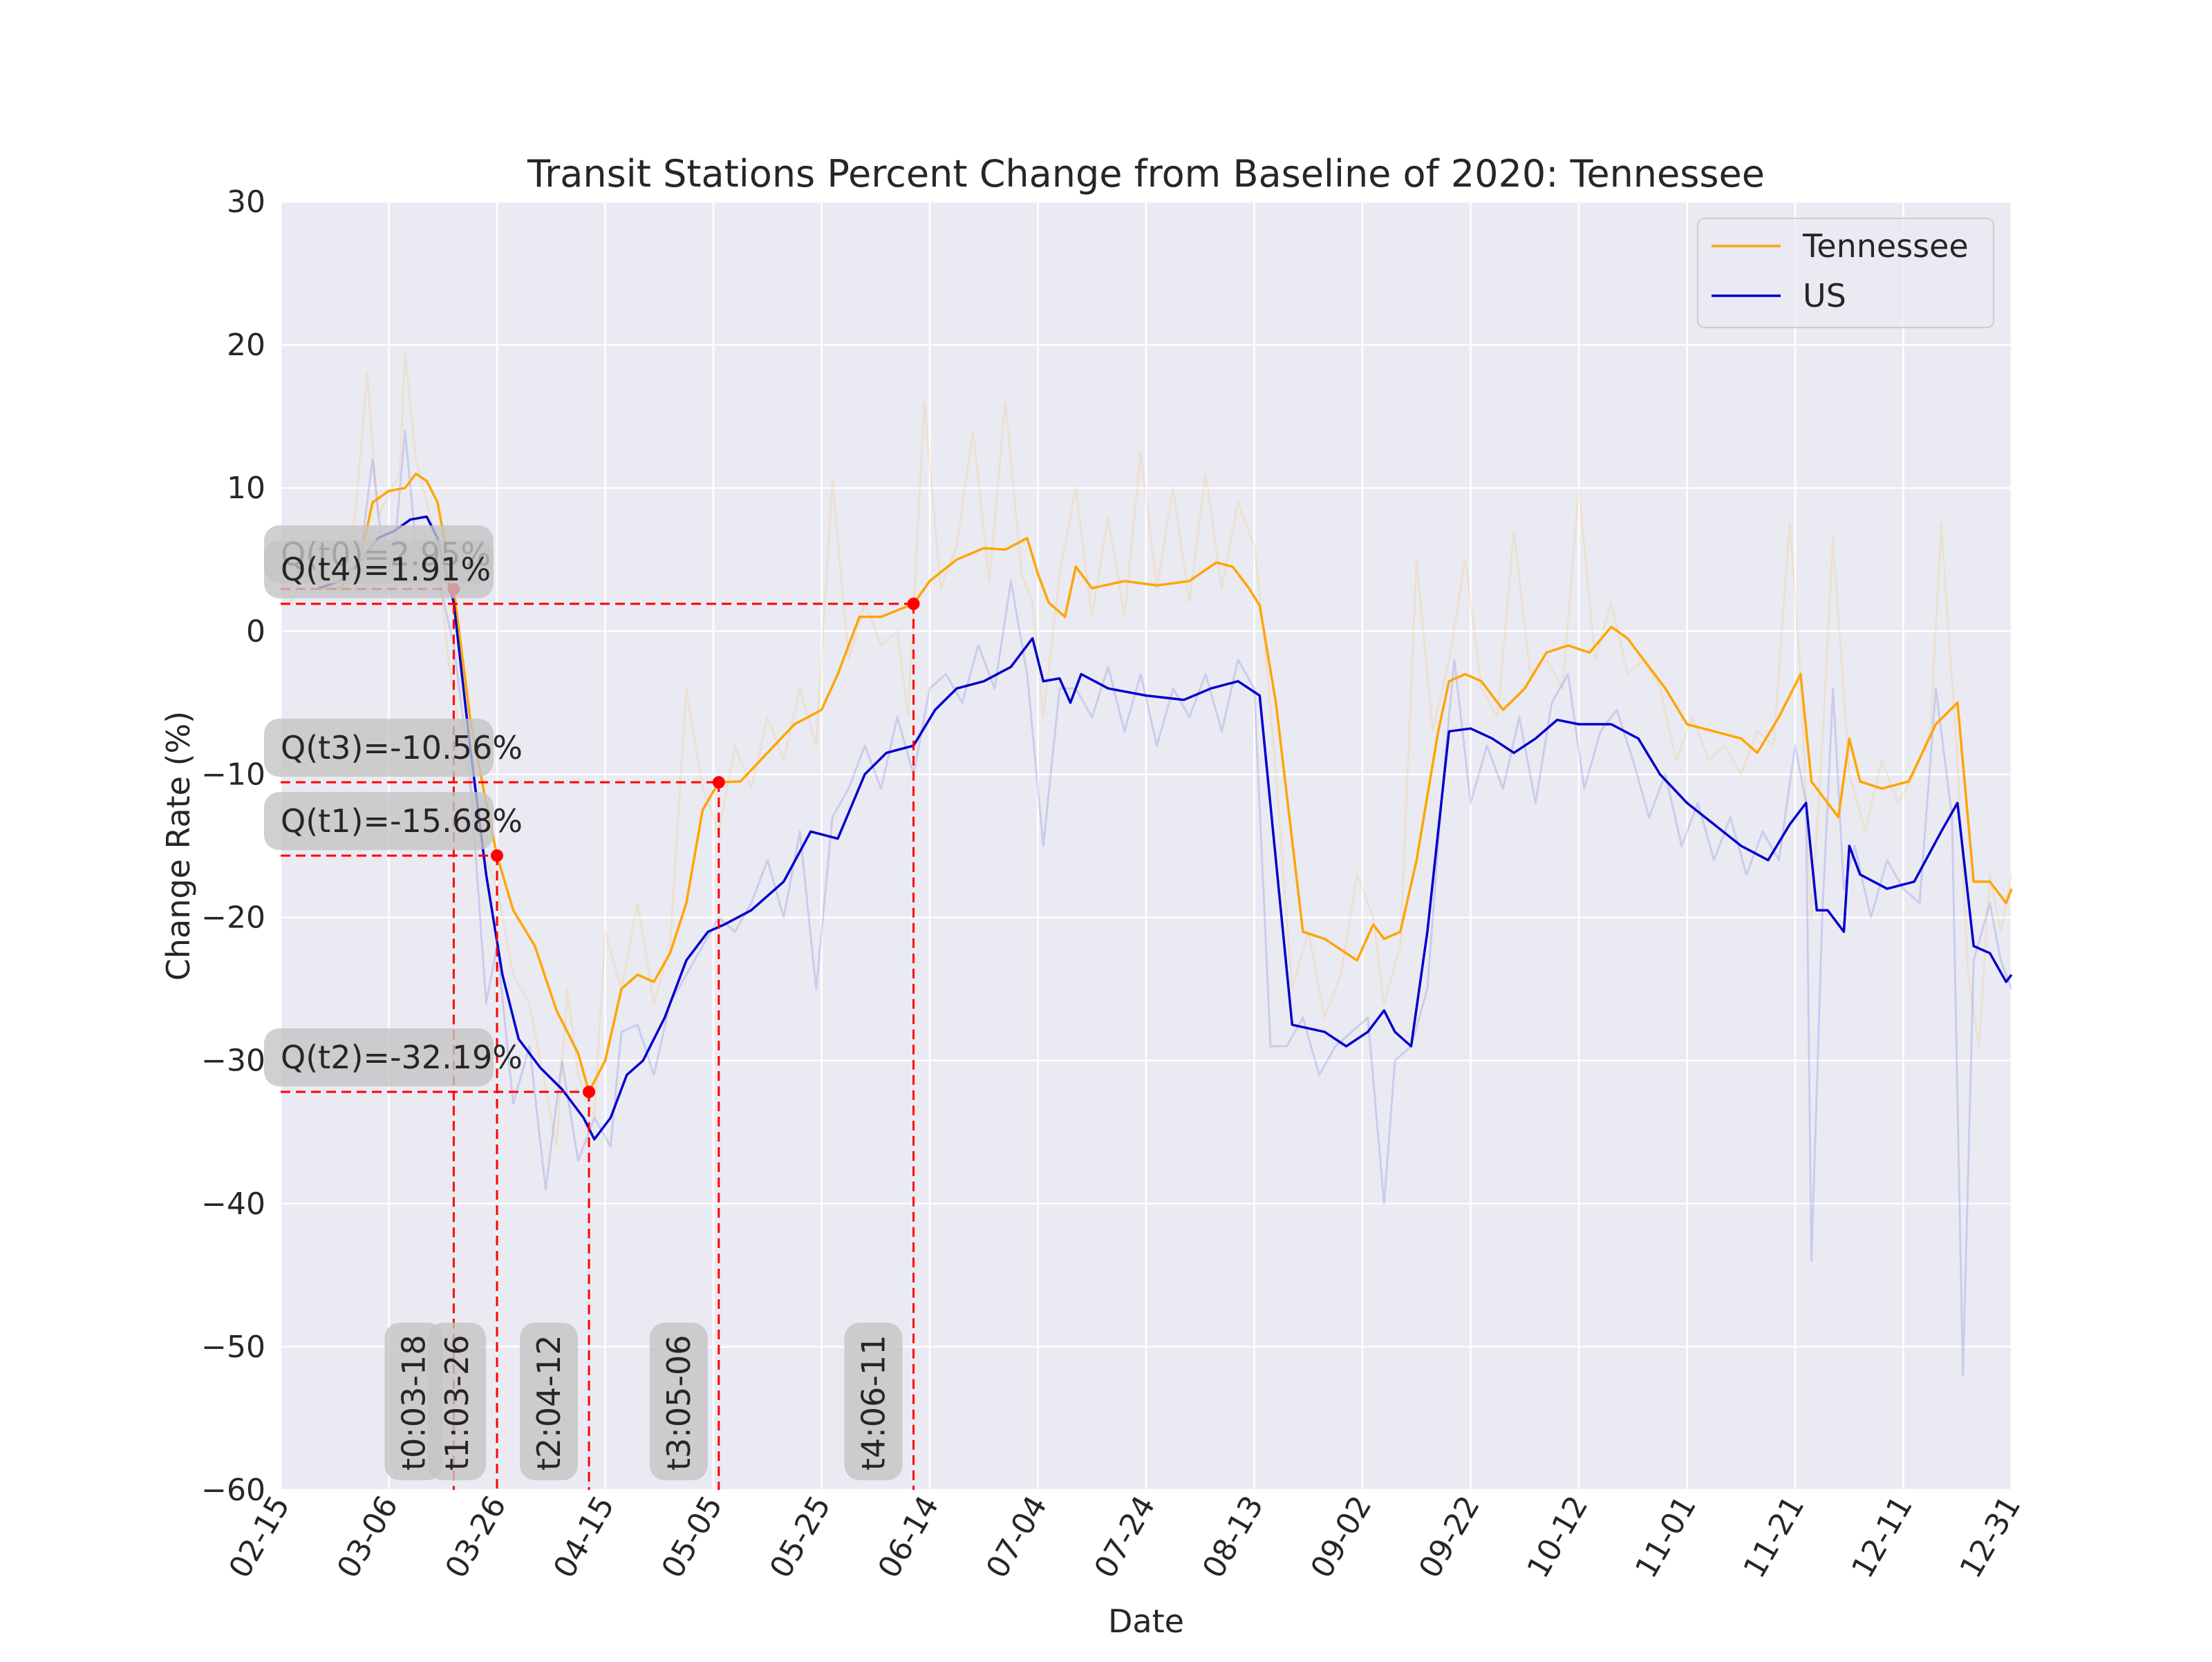  I want to click on marker-date-label-t1: t1:03-26, so click(457, 1403).